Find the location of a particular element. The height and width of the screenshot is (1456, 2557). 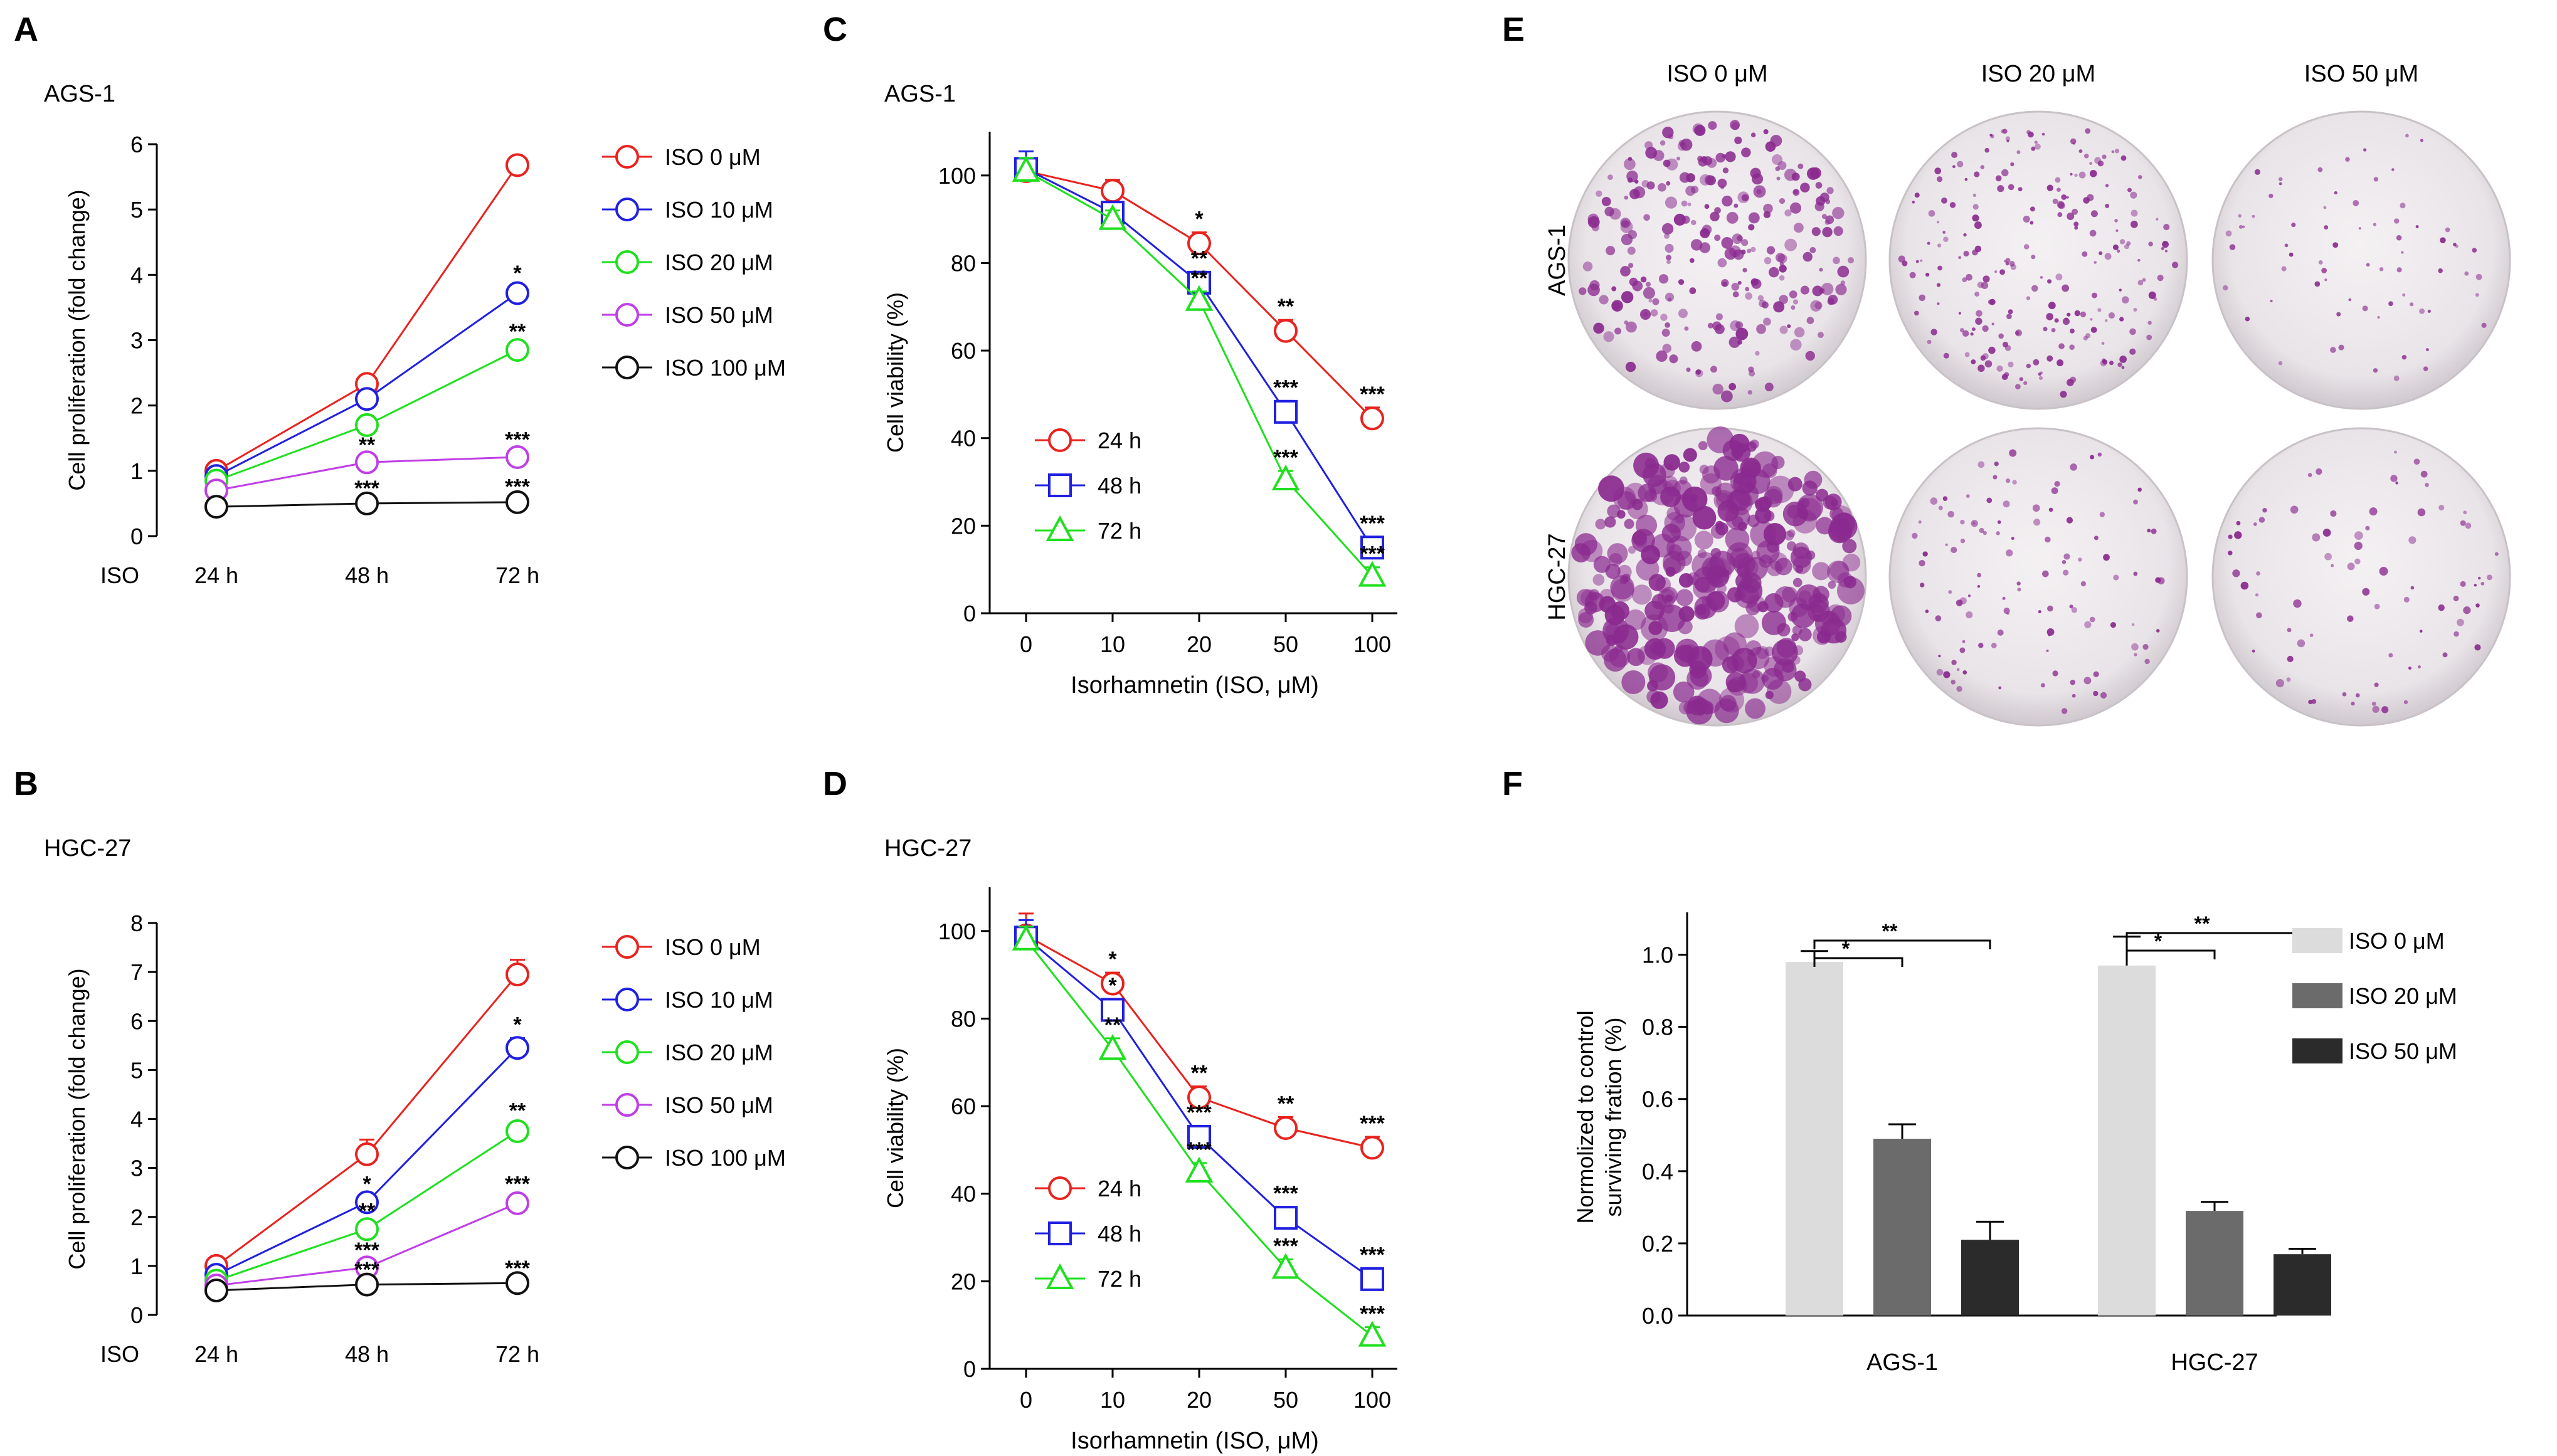

colony-row-label-0: AGS-1 is located at coordinates (1557, 260).